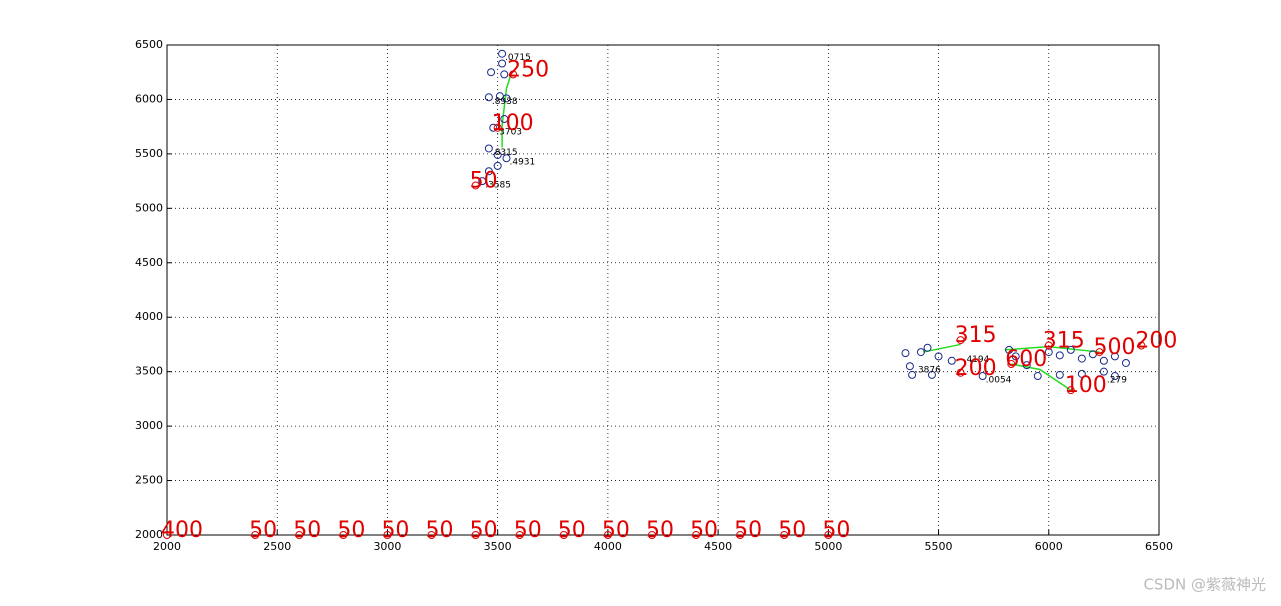  I want to click on x-tick-label: 4500, so click(718, 546).